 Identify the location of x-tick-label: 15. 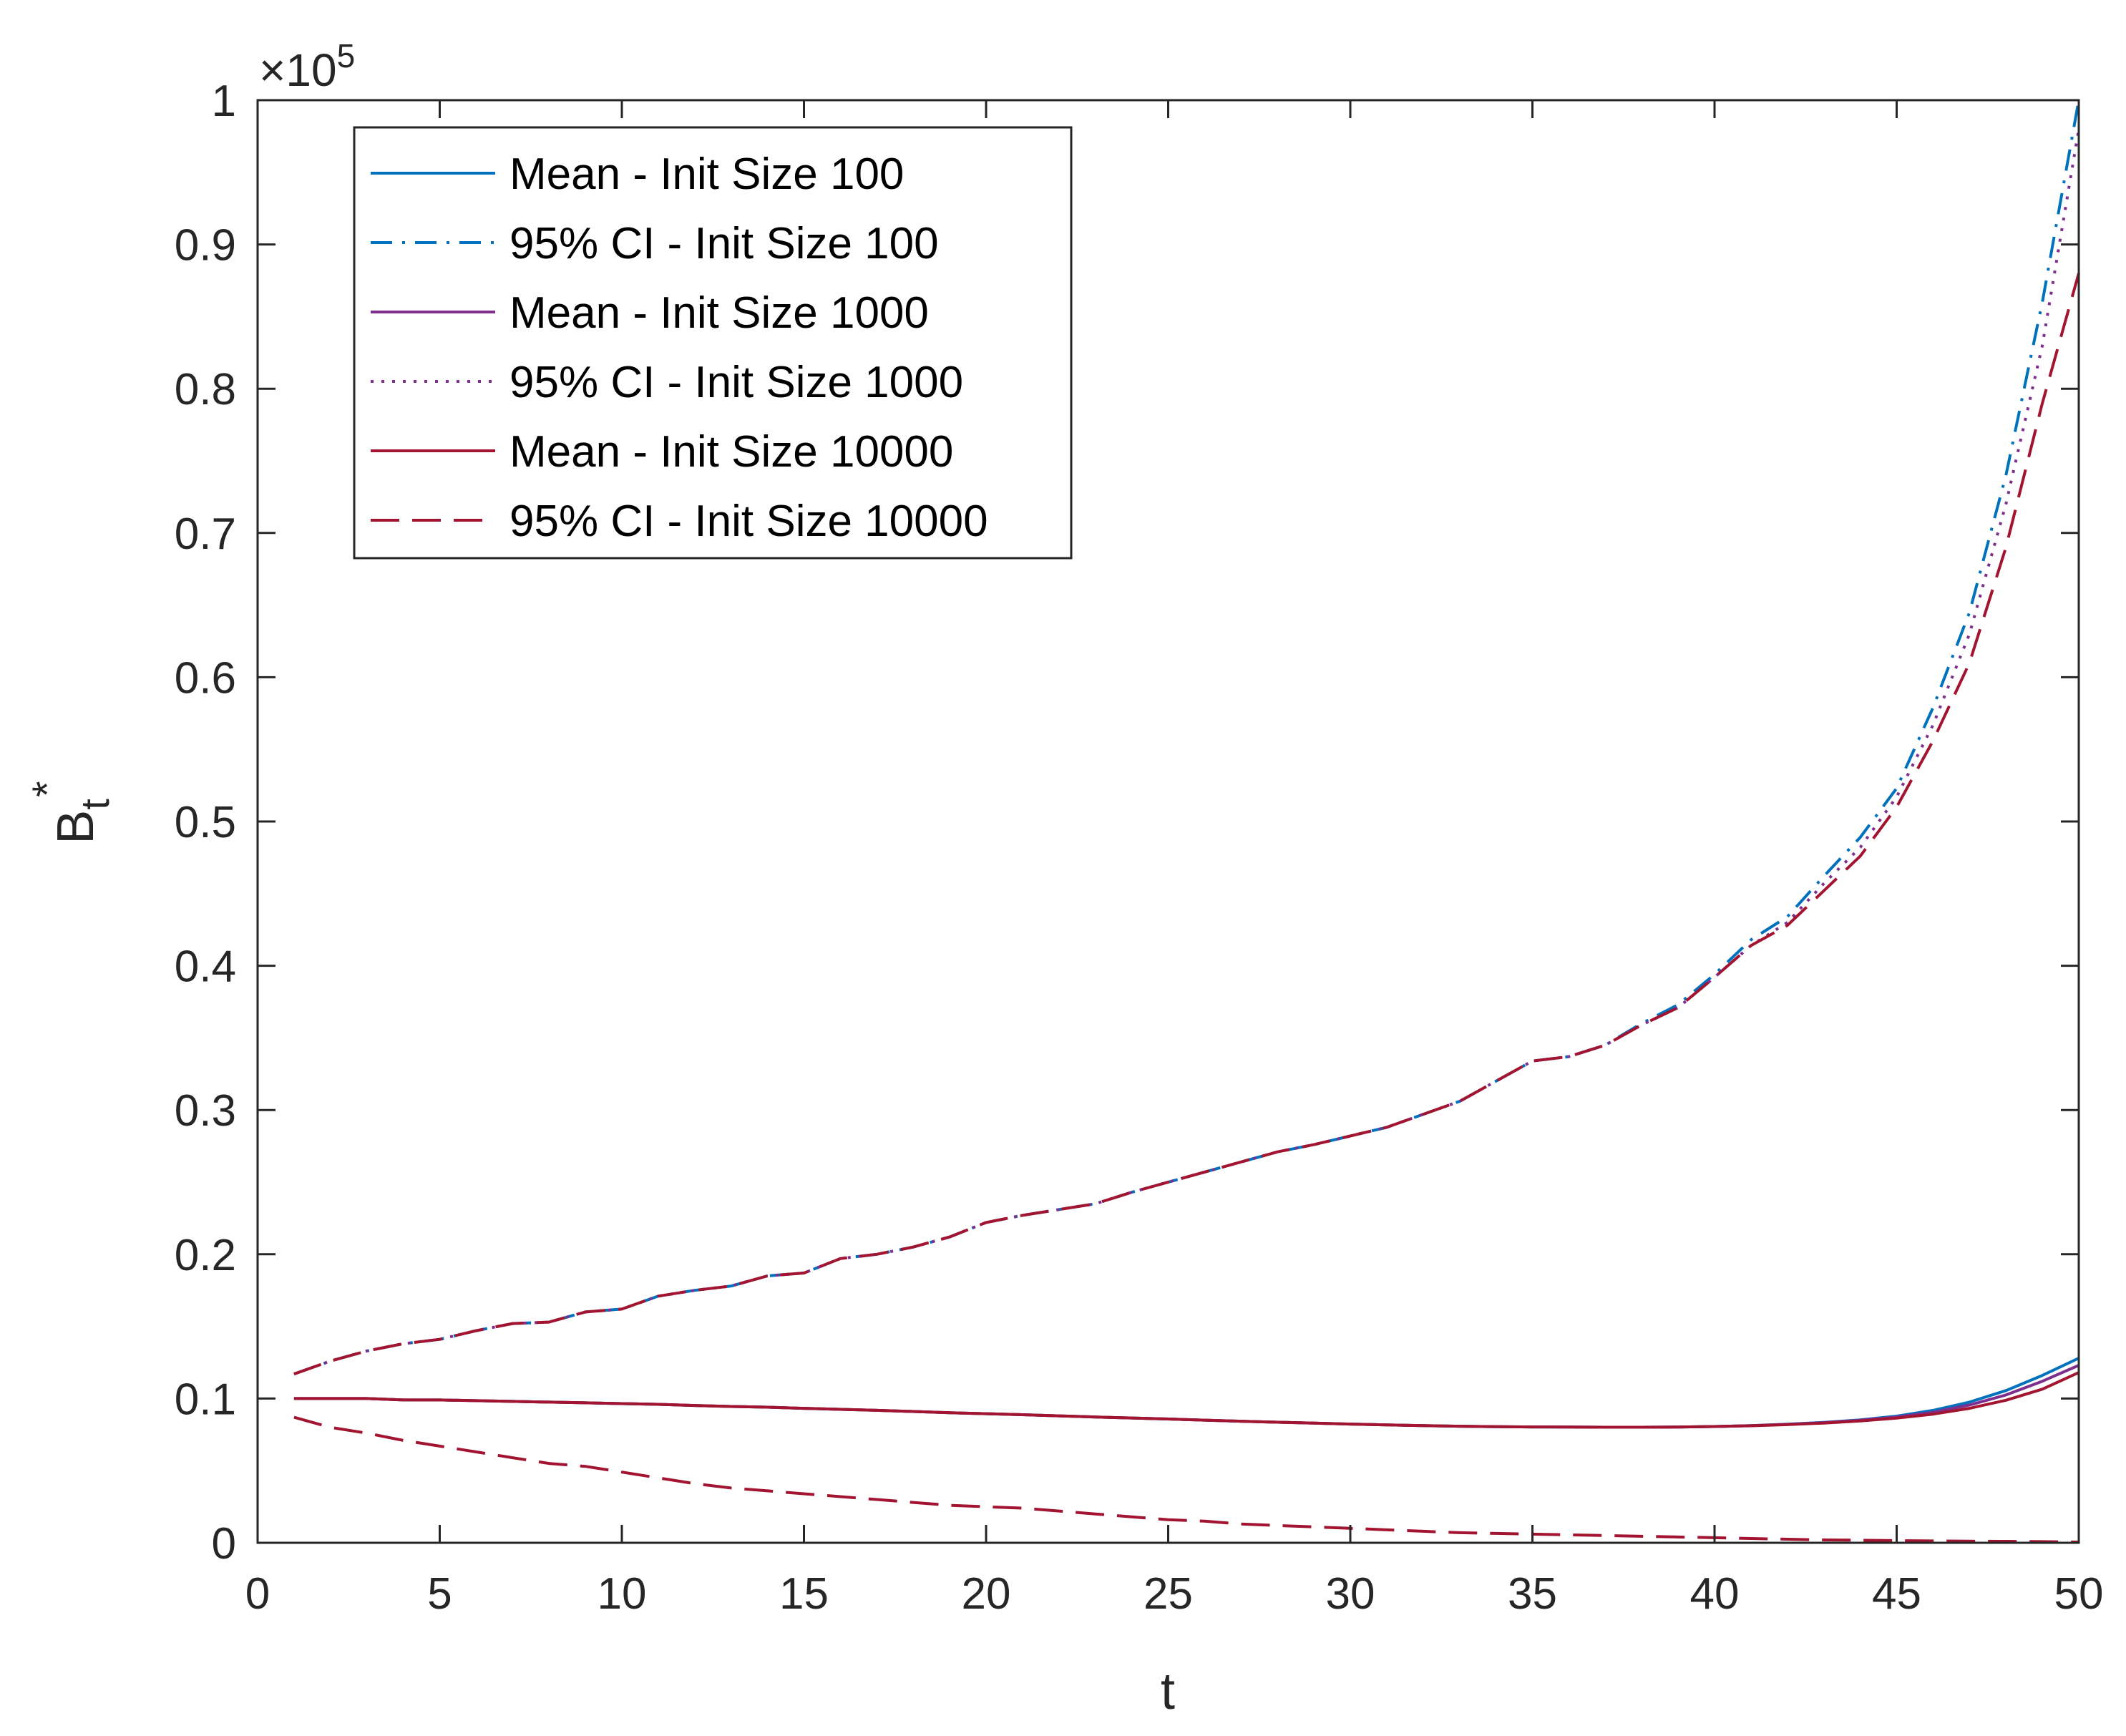
(804, 1594).